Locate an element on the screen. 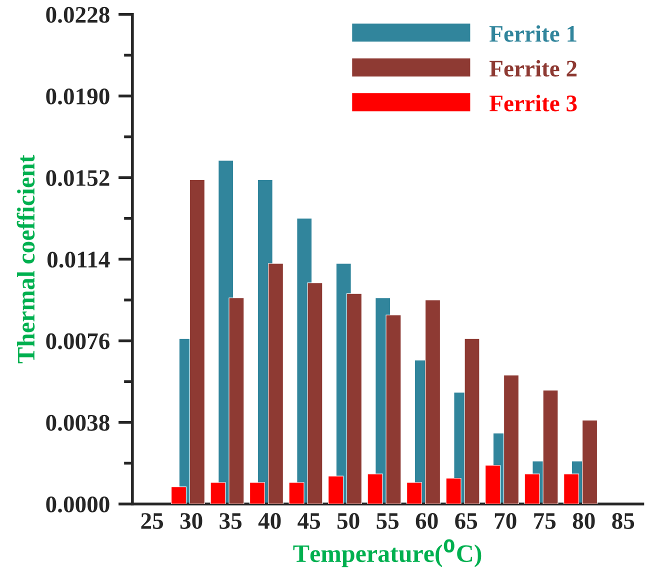 The image size is (646, 576). y-tick-label: 0.0114 is located at coordinates (78, 260).